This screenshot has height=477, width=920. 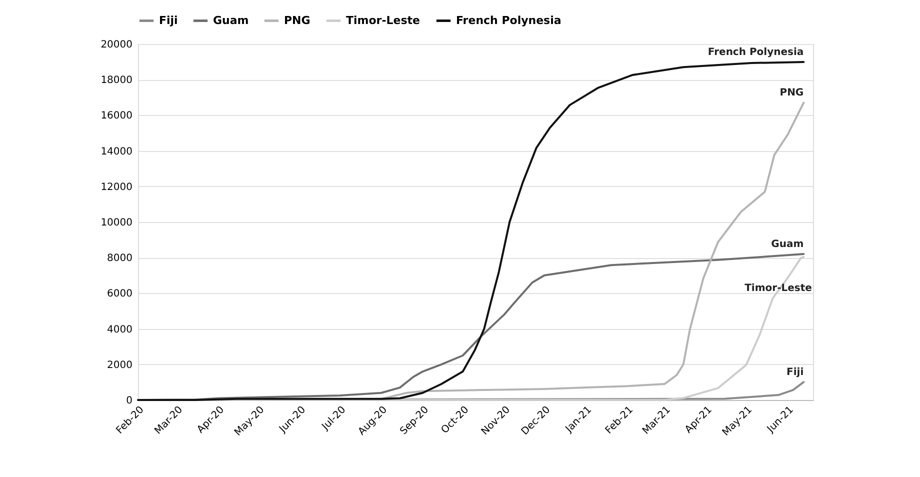 What do you see at coordinates (231, 20) in the screenshot?
I see `legend-label: Guam` at bounding box center [231, 20].